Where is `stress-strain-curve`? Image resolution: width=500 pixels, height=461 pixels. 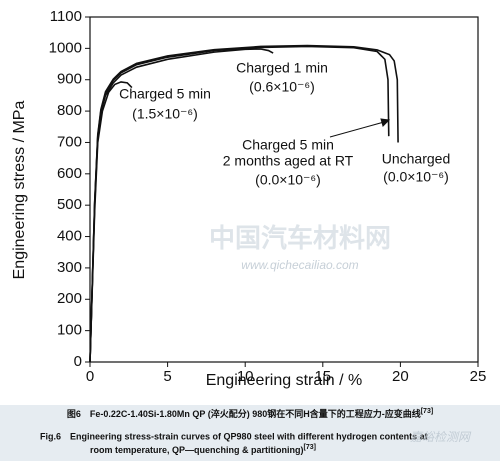
stress-strain-curve is located at coordinates (111, 222).